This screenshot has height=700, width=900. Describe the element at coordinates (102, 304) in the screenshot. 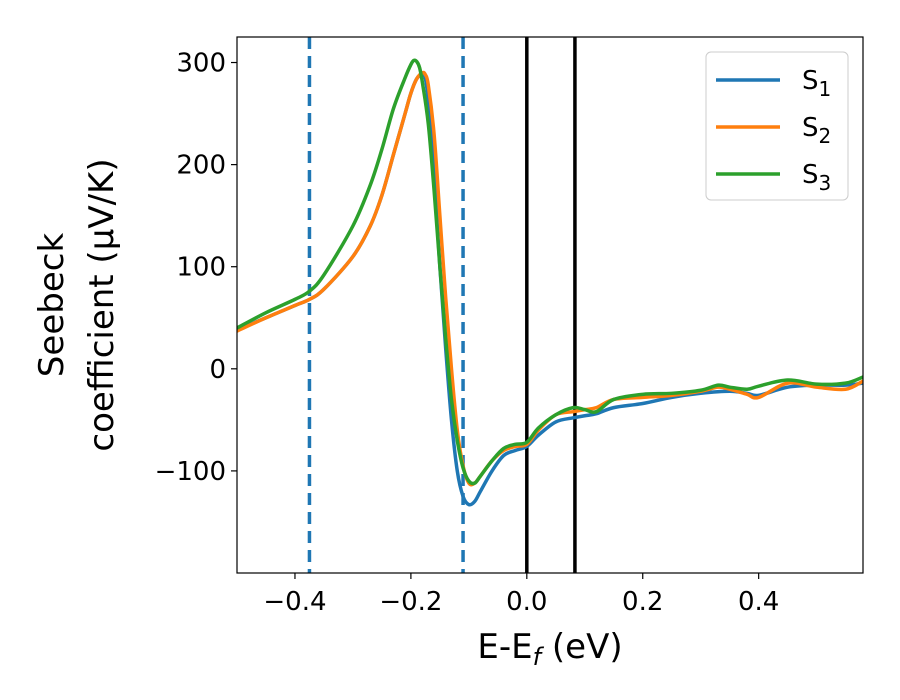

I see `y-axis-label-line2: coefficient (μV/K)` at that location.